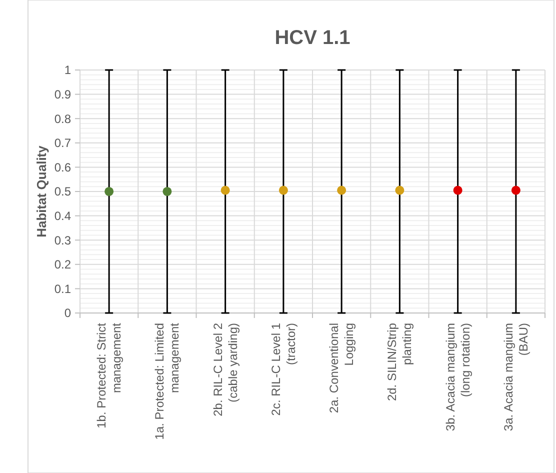 This screenshot has height=473, width=556. Describe the element at coordinates (283, 369) in the screenshot. I see `x-tick-label: 2c. RIL-C Level 1 (tractor)` at that location.